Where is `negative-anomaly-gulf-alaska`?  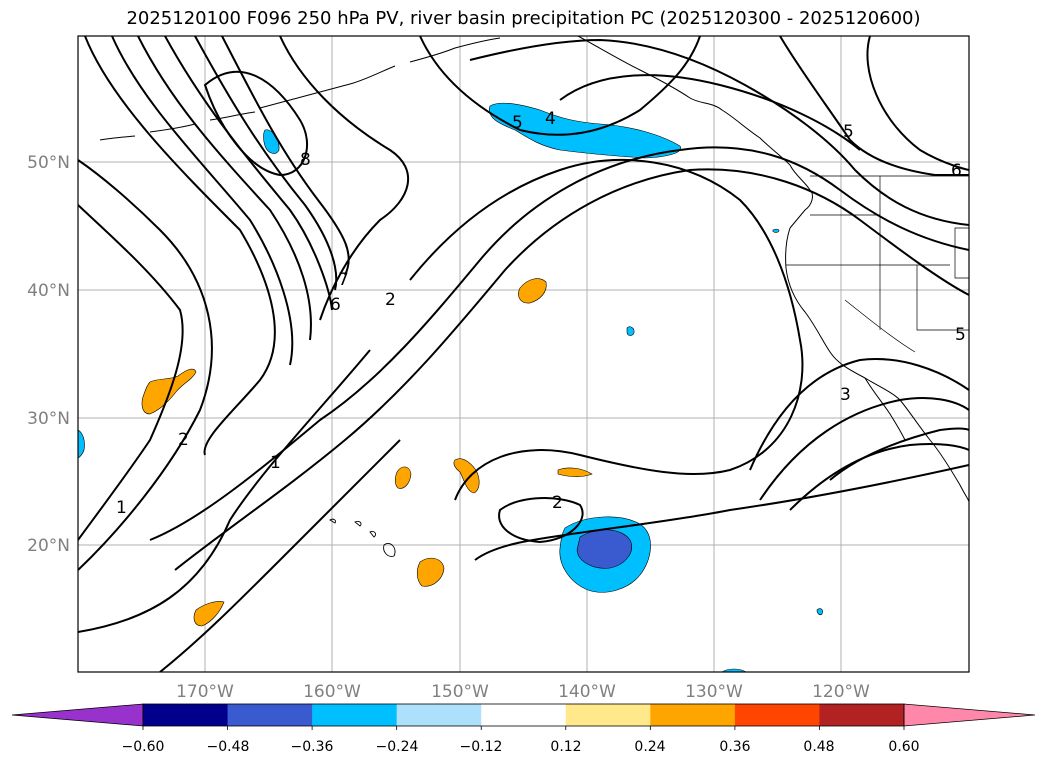
negative-anomaly-gulf-alaska is located at coordinates (585, 130).